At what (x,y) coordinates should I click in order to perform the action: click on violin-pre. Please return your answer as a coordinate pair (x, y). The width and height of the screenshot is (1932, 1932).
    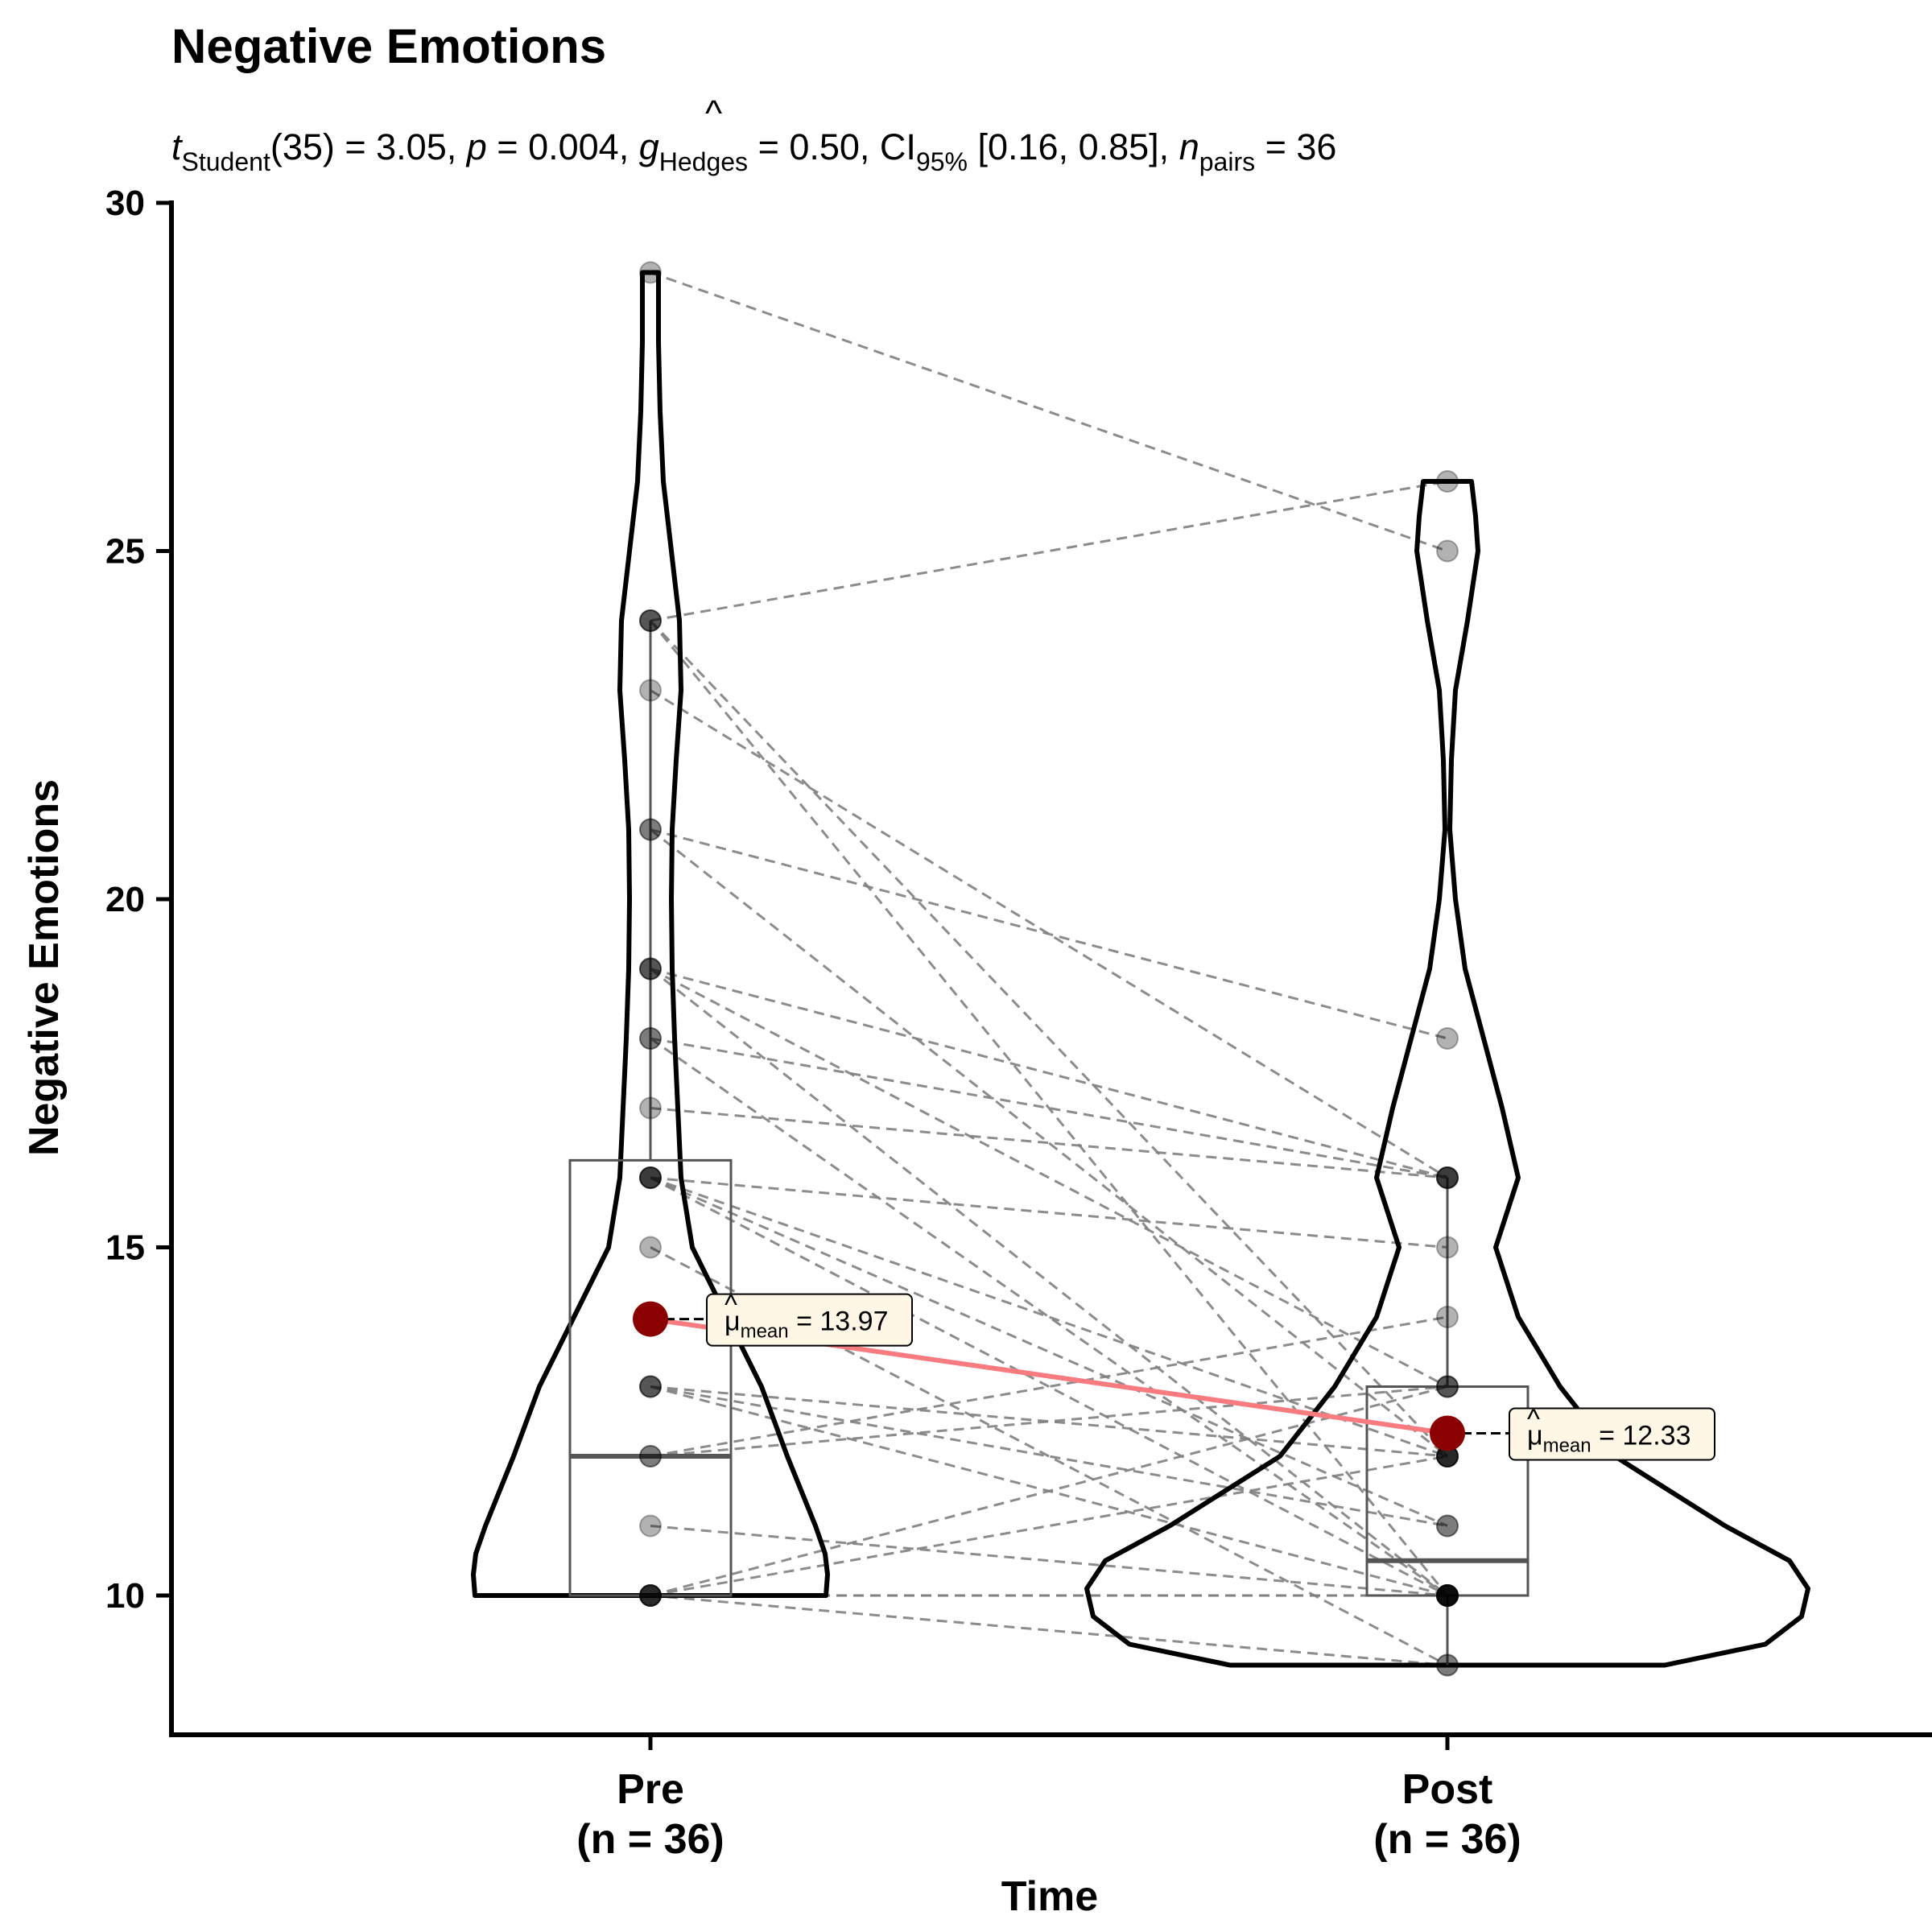
    Looking at the image, I should click on (650, 934).